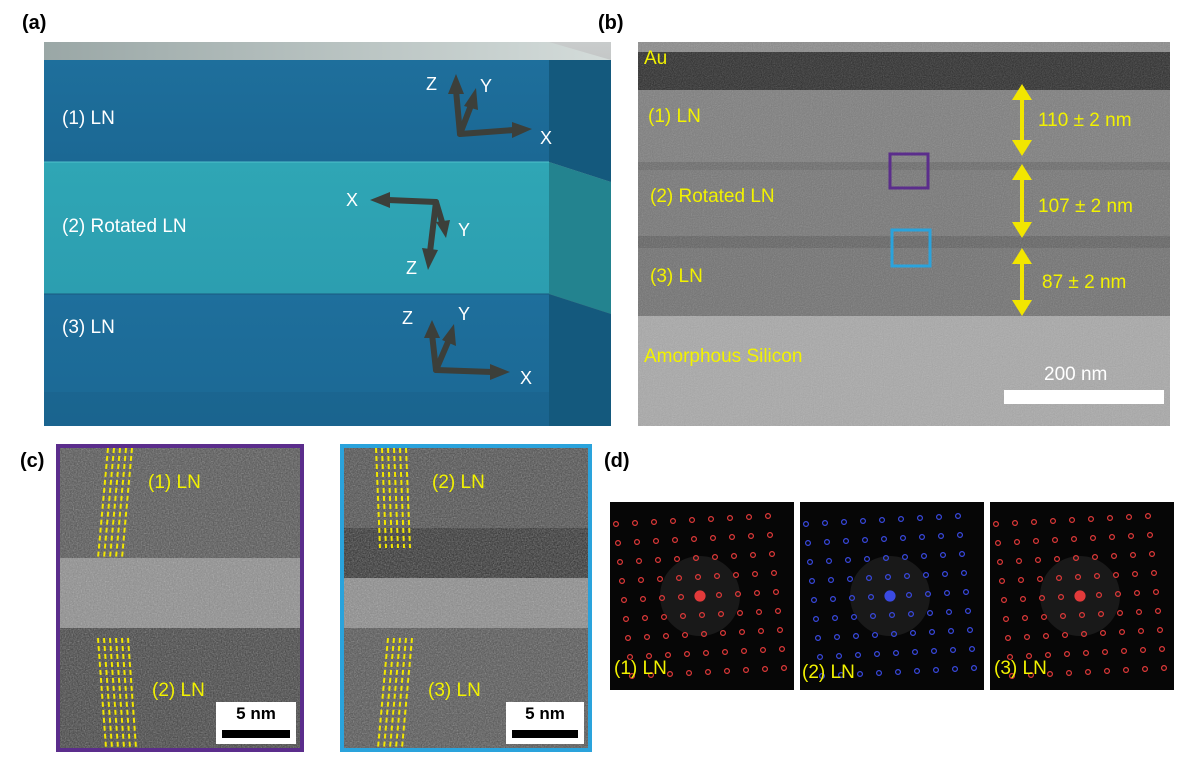  What do you see at coordinates (911, 248) in the screenshot?
I see `region-box-blue` at bounding box center [911, 248].